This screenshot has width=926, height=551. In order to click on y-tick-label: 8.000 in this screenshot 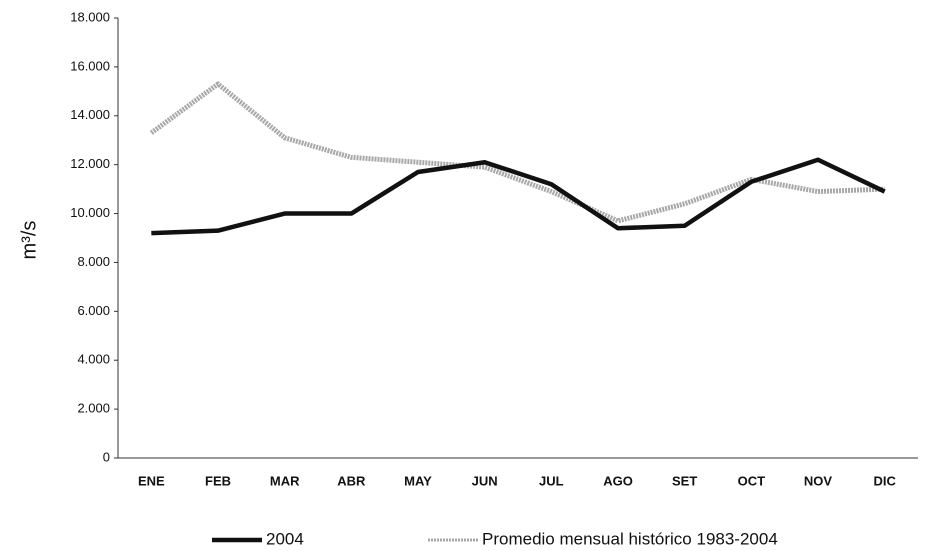, I will do `click(93, 261)`.